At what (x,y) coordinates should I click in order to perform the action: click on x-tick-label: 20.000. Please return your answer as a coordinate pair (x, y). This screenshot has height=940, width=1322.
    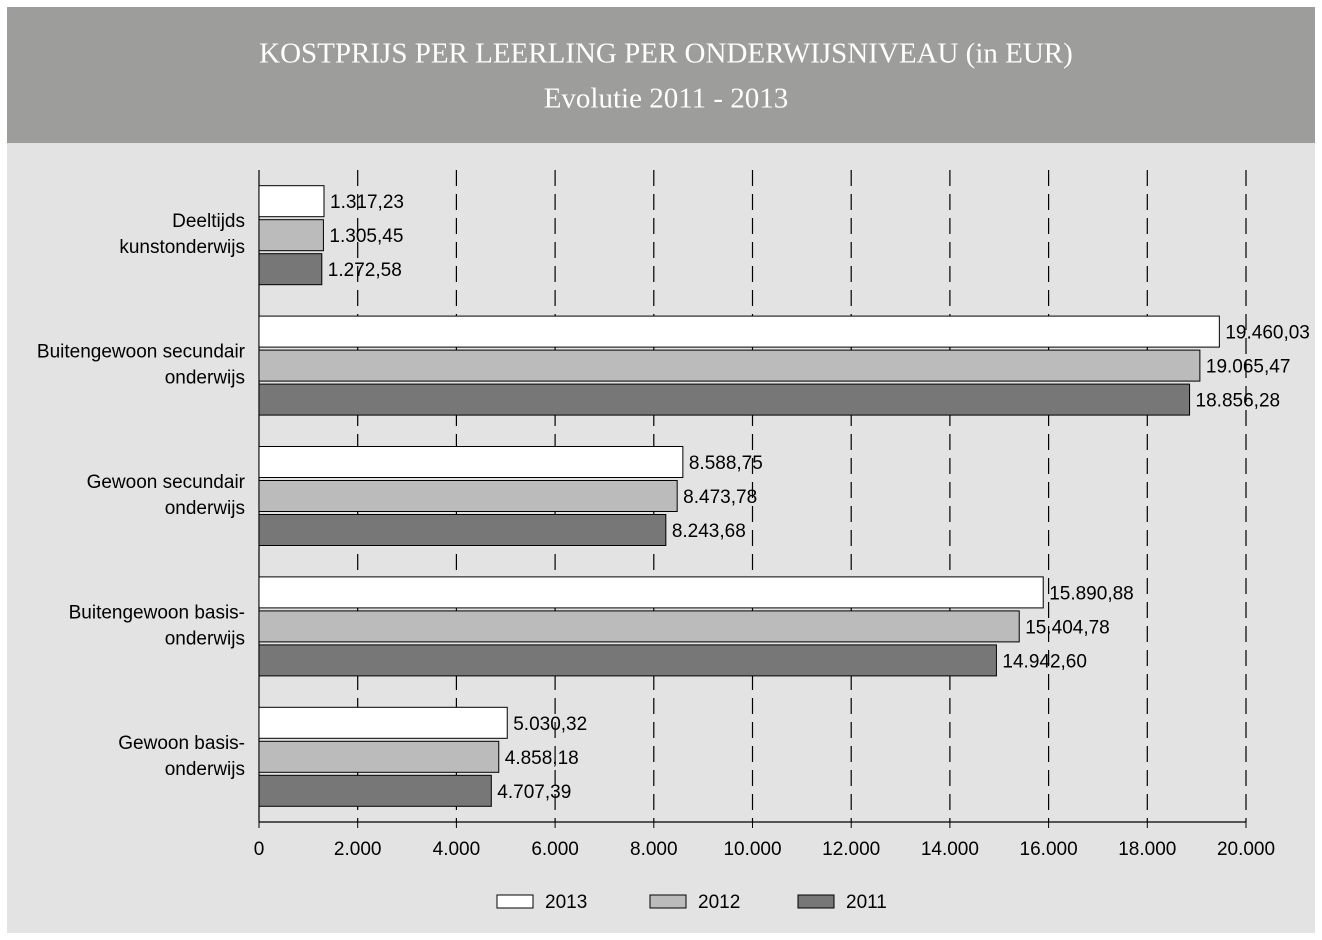
    Looking at the image, I should click on (1246, 849).